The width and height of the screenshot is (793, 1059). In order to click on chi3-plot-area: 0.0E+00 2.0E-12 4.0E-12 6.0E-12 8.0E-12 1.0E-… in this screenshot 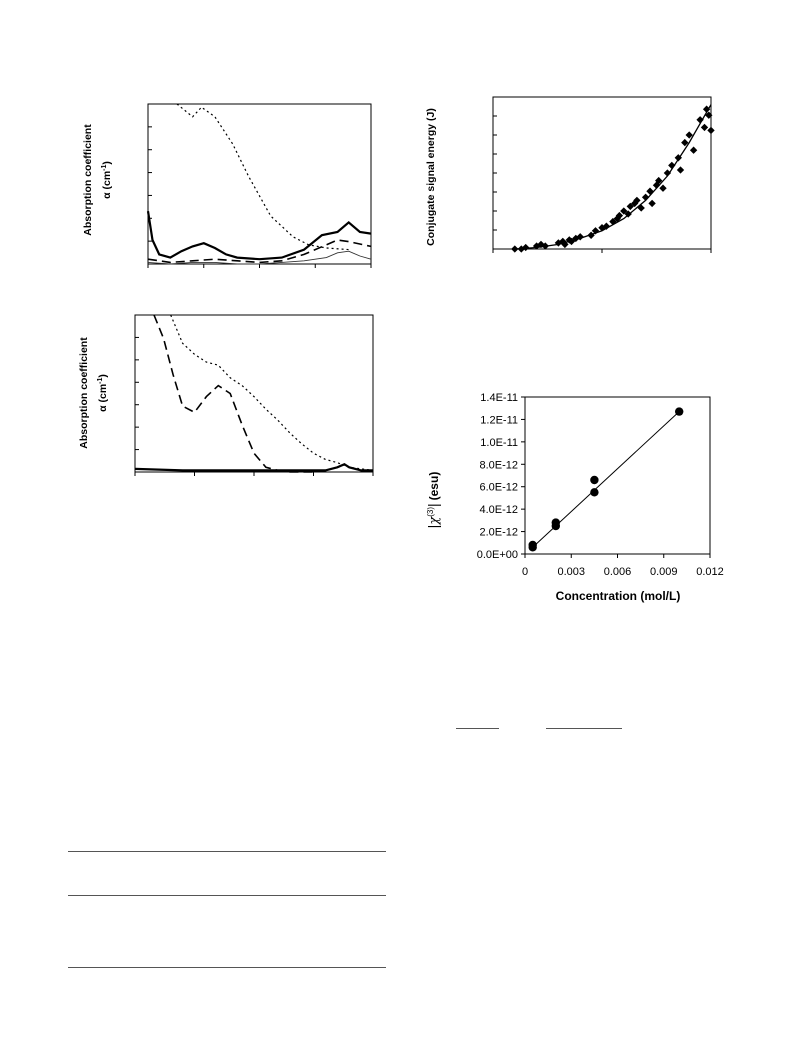, I will do `click(600, 485)`.